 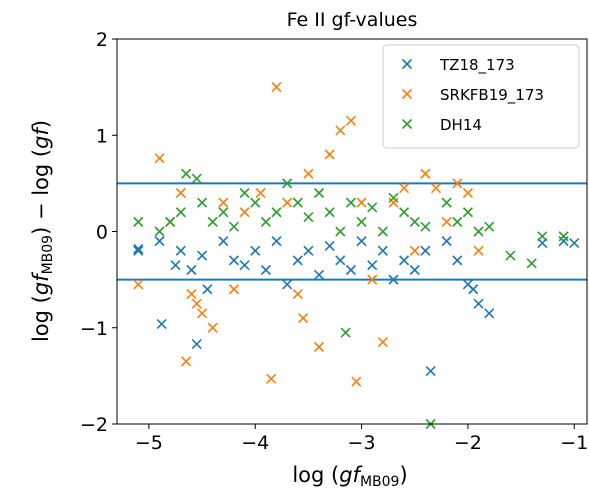 I want to click on x-tick-label: −4, so click(x=255, y=443).